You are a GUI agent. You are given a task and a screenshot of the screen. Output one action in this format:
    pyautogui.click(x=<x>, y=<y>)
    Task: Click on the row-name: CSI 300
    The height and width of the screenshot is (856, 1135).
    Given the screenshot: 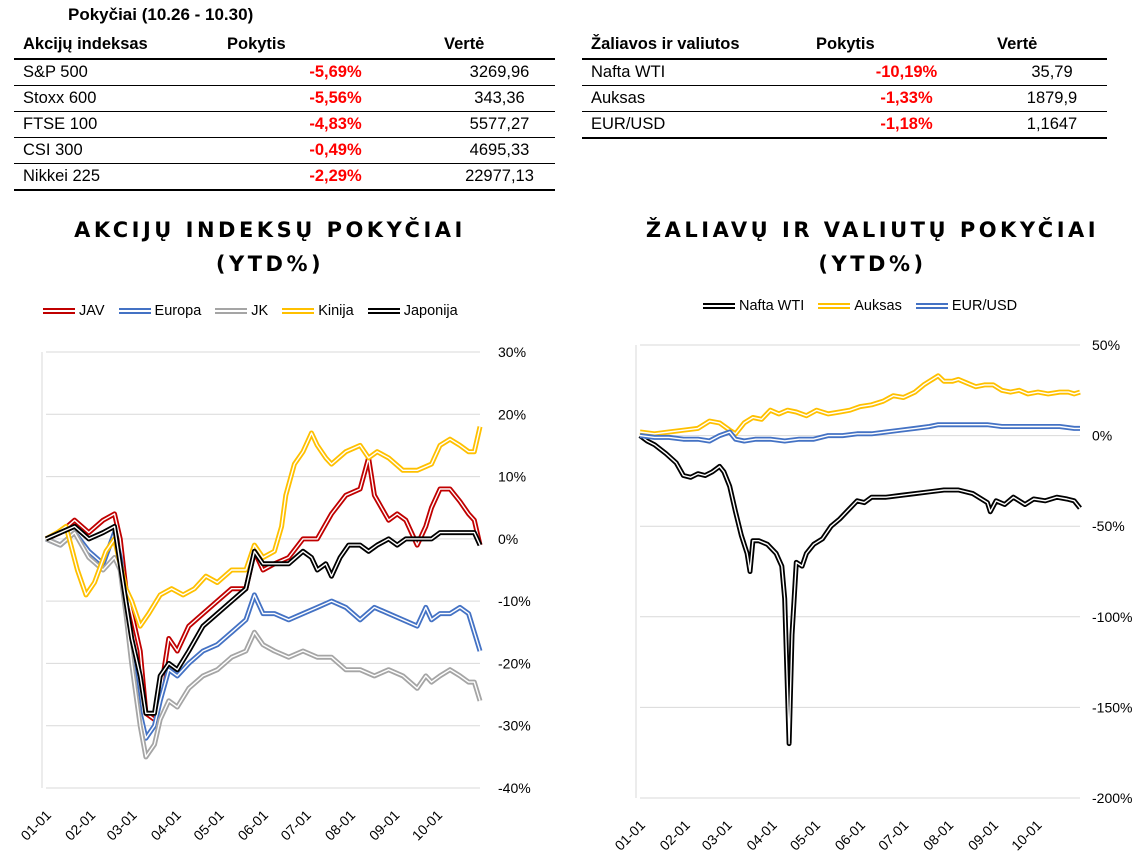 What is the action you would take?
    pyautogui.click(x=120, y=150)
    